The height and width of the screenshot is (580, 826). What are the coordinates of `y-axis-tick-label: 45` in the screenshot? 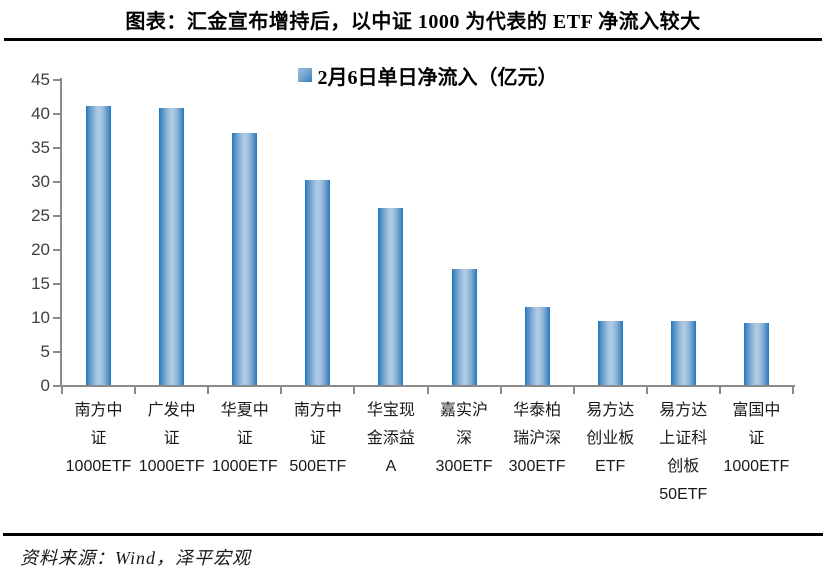 It's located at (40, 79).